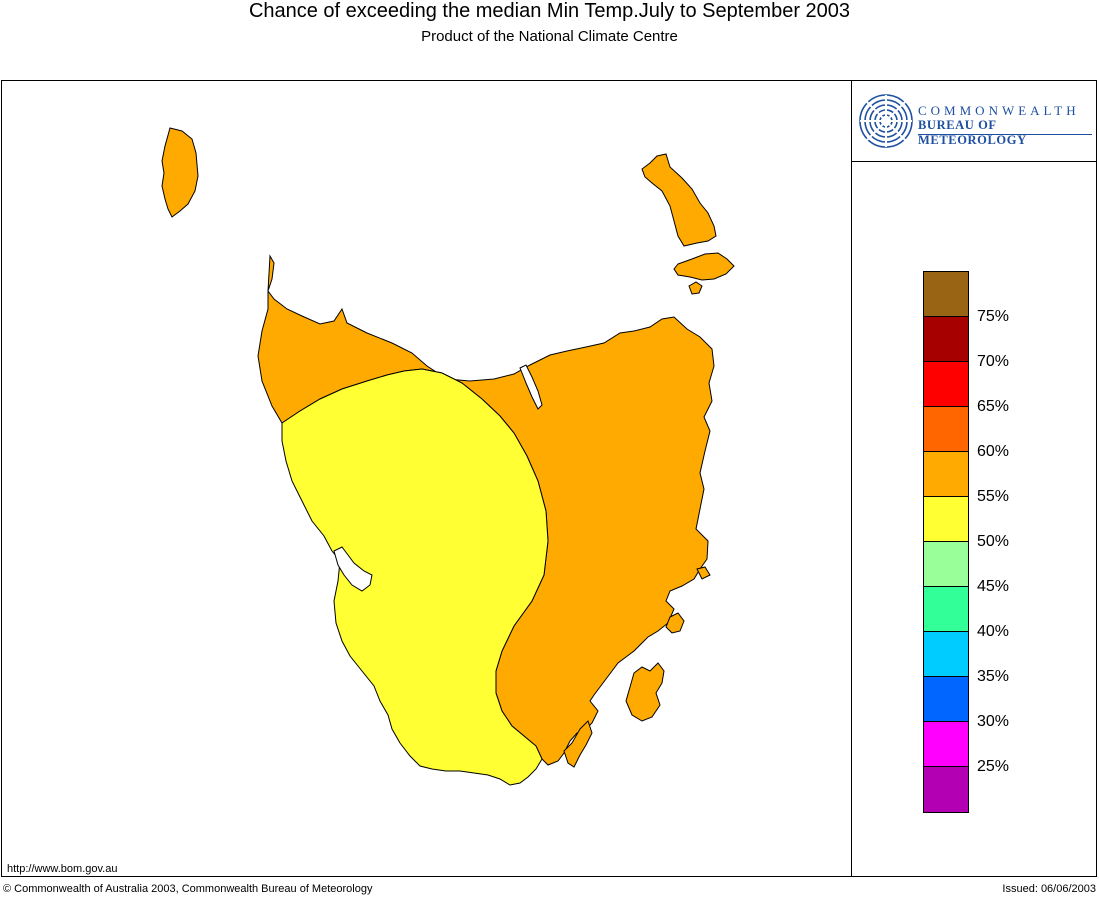 Image resolution: width=1099 pixels, height=897 pixels. Describe the element at coordinates (993, 676) in the screenshot. I see `legend-label: 35%` at that location.